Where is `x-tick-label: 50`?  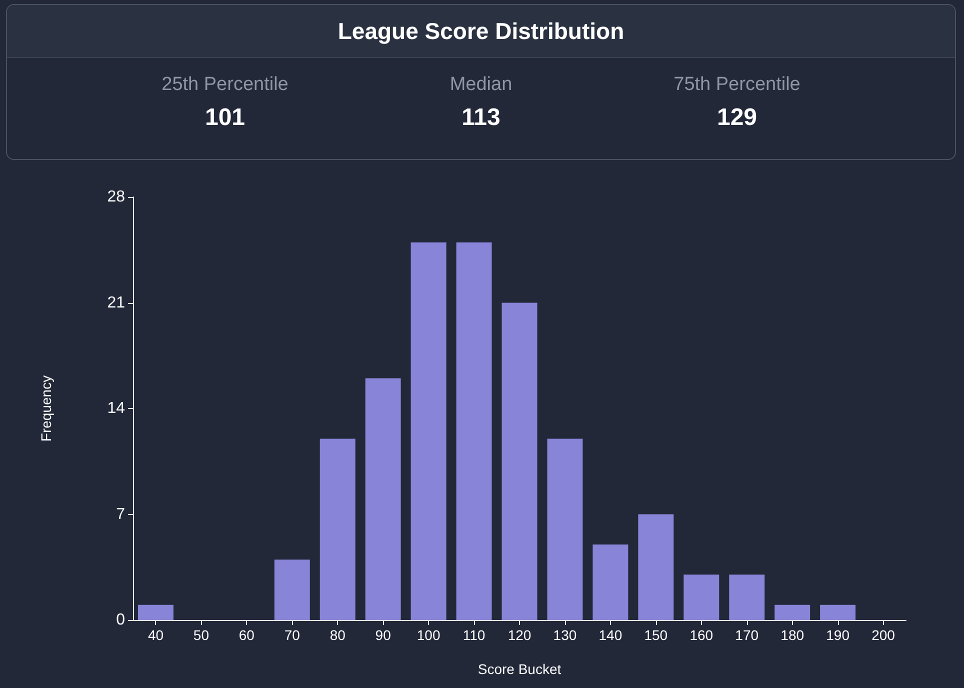 x-tick-label: 50 is located at coordinates (201, 635).